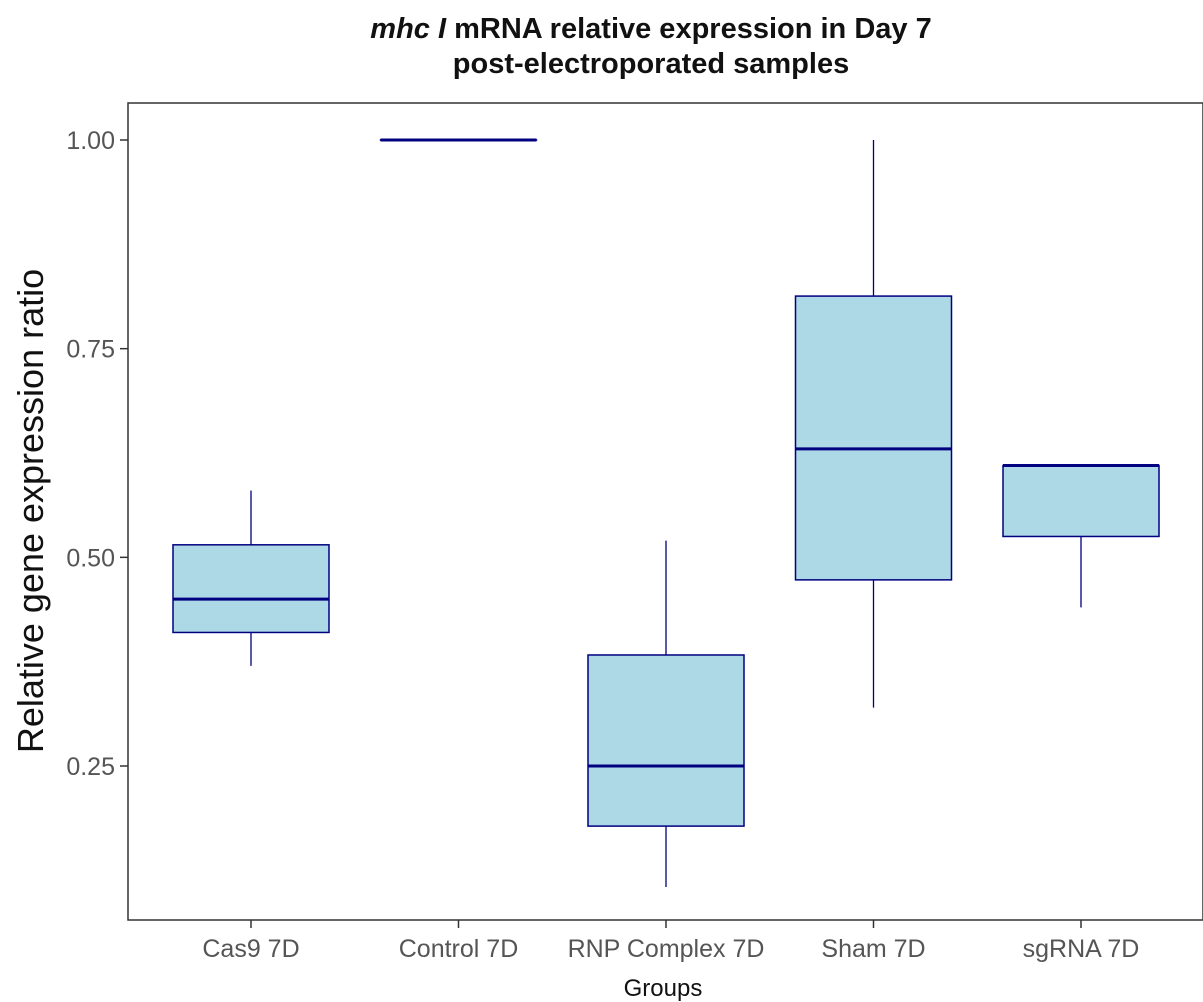 Image resolution: width=1203 pixels, height=1002 pixels. What do you see at coordinates (90, 558) in the screenshot?
I see `y-tick-label: 0.50` at bounding box center [90, 558].